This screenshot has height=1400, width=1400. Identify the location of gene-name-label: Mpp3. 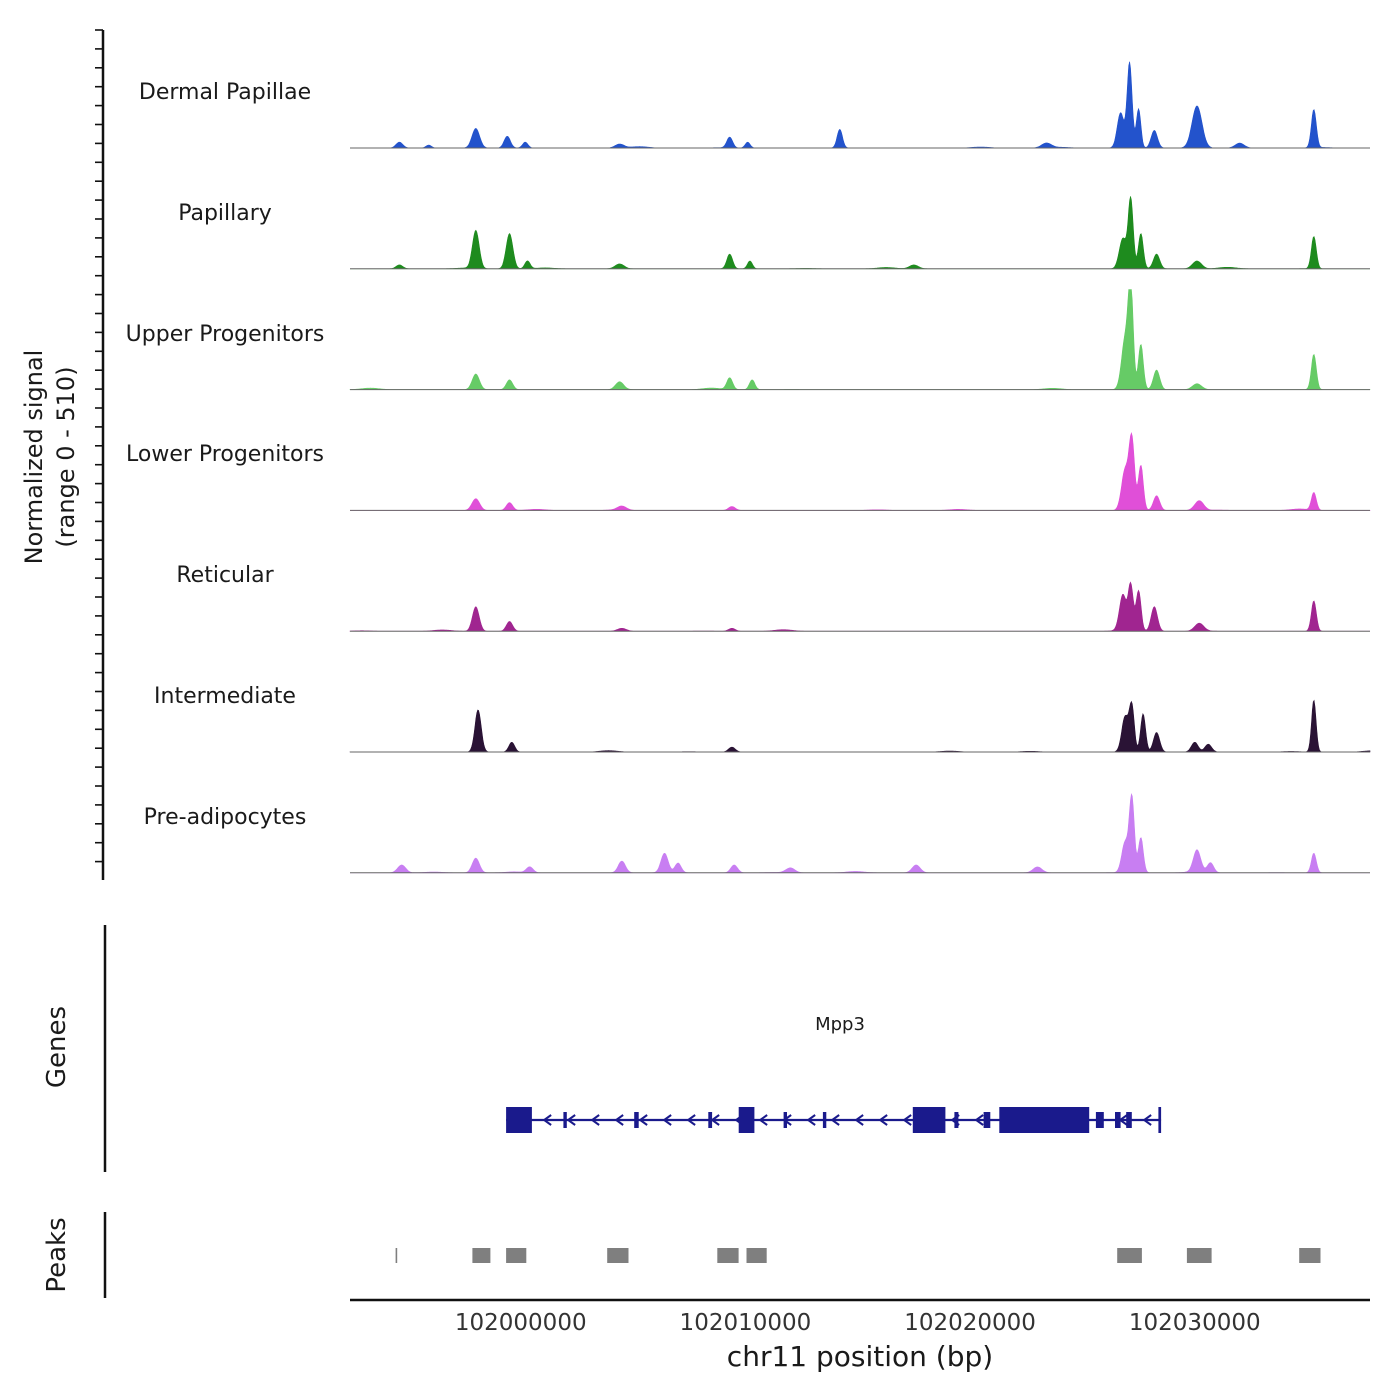
(840, 1024).